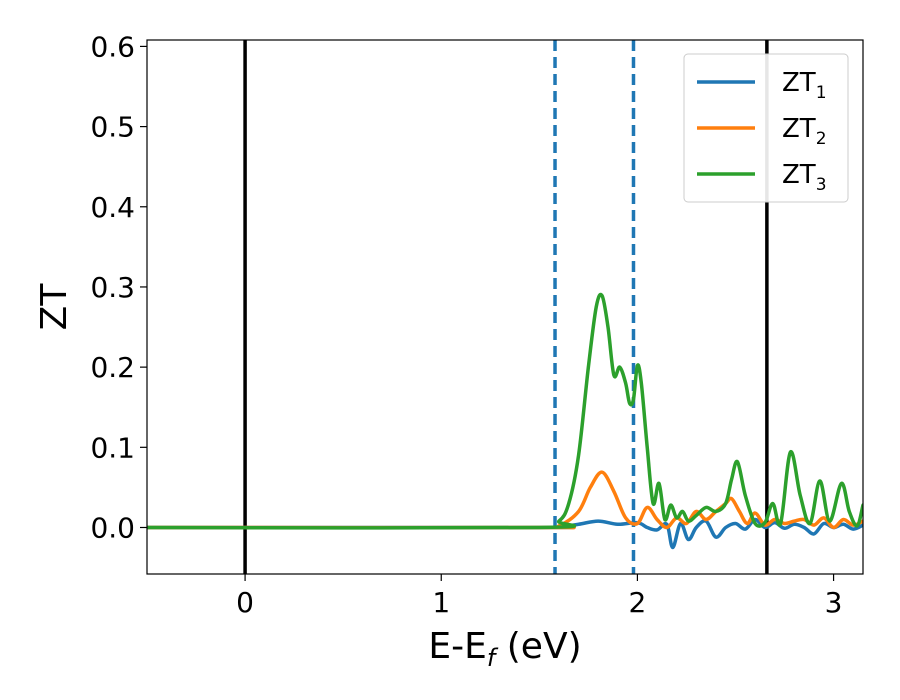  What do you see at coordinates (112, 447) in the screenshot?
I see `y-tick-label: 0.1` at bounding box center [112, 447].